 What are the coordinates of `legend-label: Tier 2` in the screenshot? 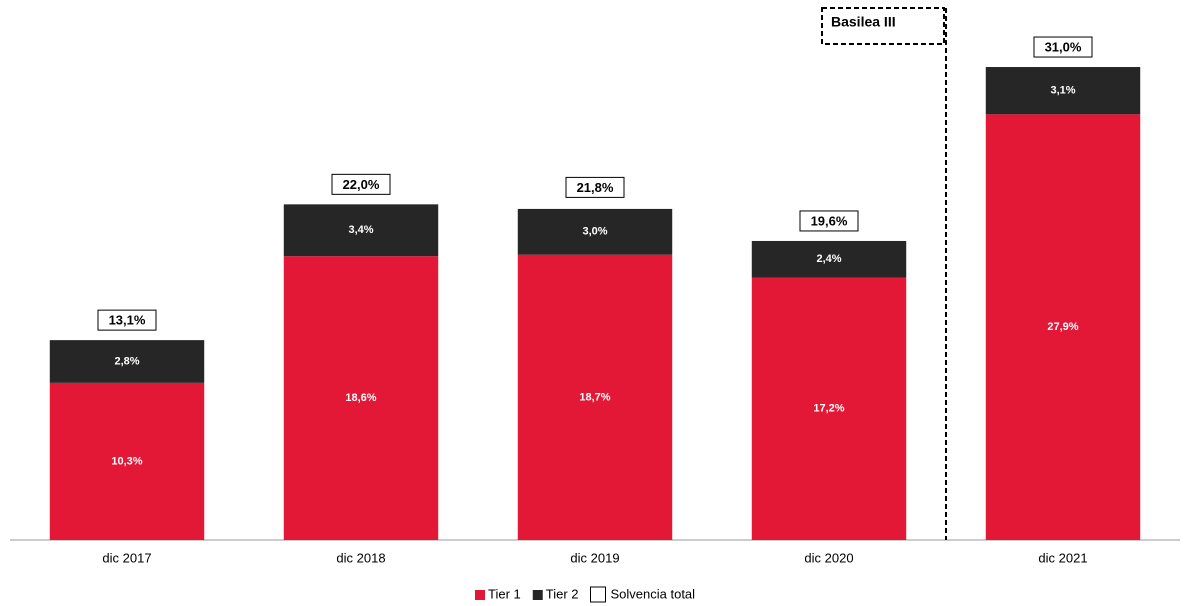 It's located at (562, 593).